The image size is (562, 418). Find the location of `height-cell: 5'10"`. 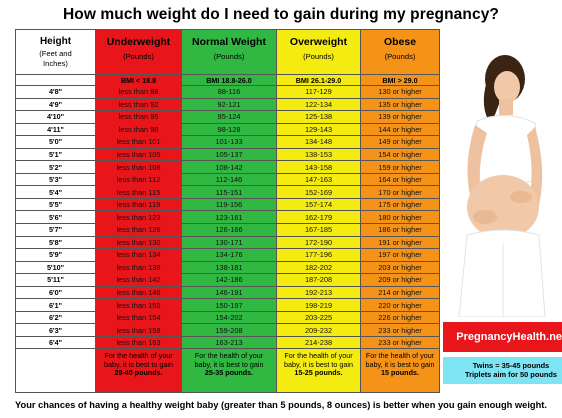

height-cell: 5'10" is located at coordinates (55, 267).